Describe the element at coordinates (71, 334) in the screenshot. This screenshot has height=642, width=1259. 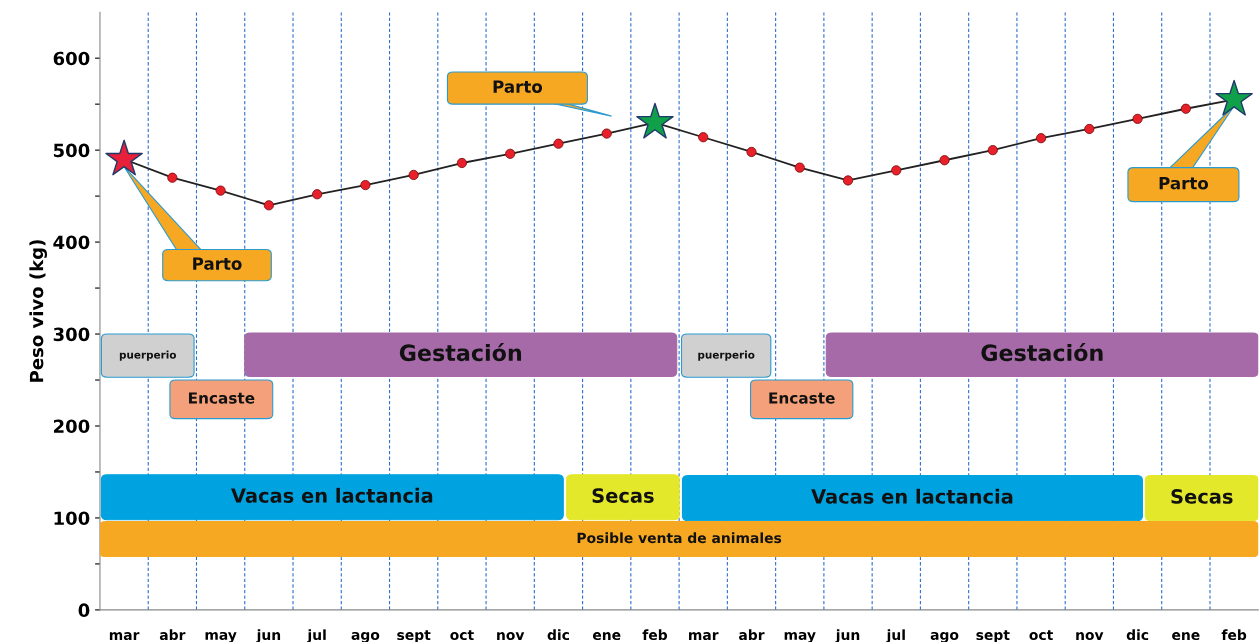
I see `y-tick-label: 300` at that location.